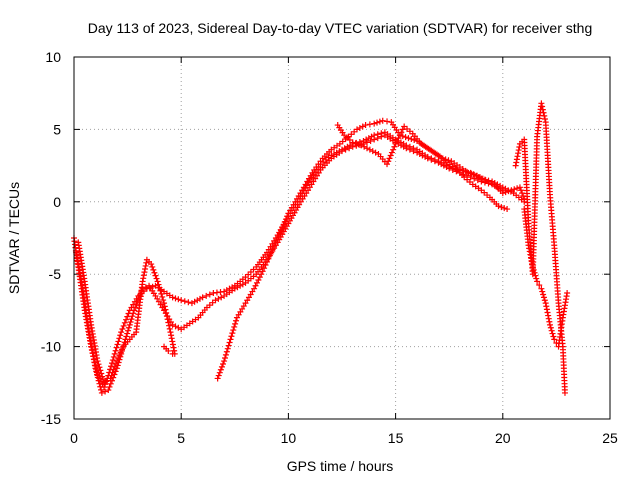  Describe the element at coordinates (610, 438) in the screenshot. I see `x-tick-label: 25` at that location.